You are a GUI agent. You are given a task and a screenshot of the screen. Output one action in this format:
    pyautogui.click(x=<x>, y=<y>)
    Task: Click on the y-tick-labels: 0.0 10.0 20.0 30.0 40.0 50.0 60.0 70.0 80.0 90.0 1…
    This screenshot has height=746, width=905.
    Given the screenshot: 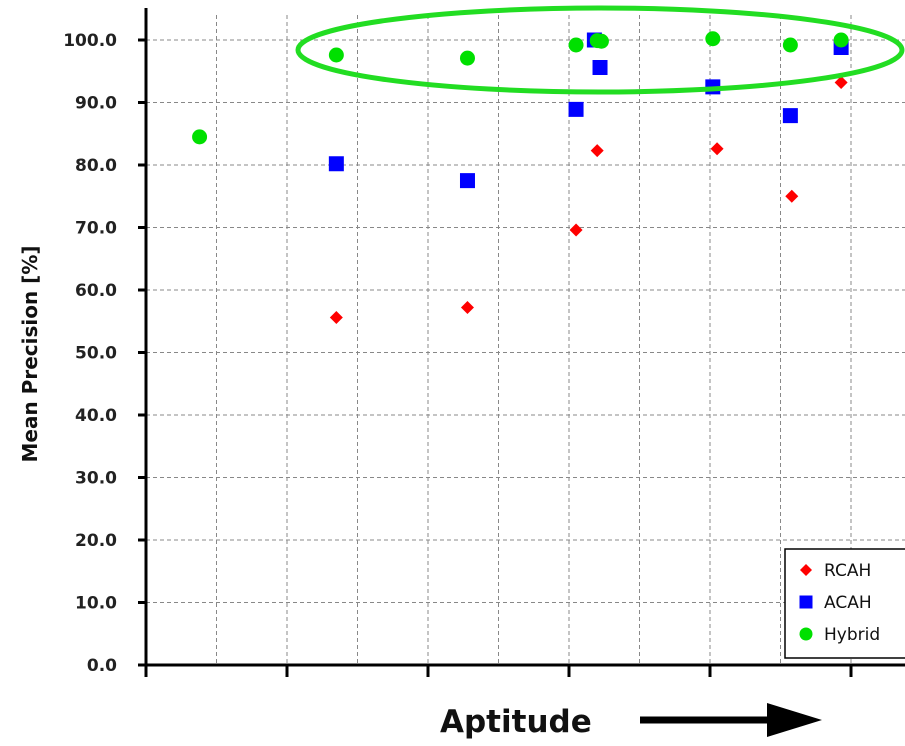 What is the action you would take?
    pyautogui.click(x=90, y=353)
    